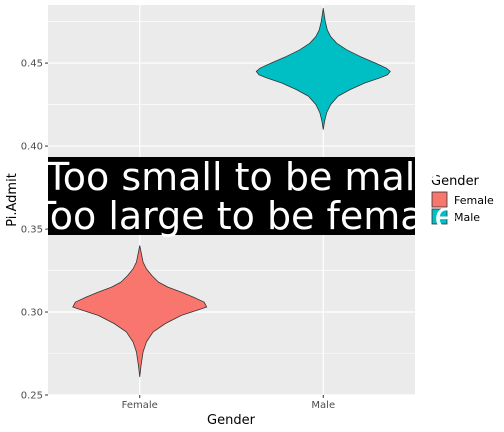  I want to click on legend-title: Gender, so click(455, 181).